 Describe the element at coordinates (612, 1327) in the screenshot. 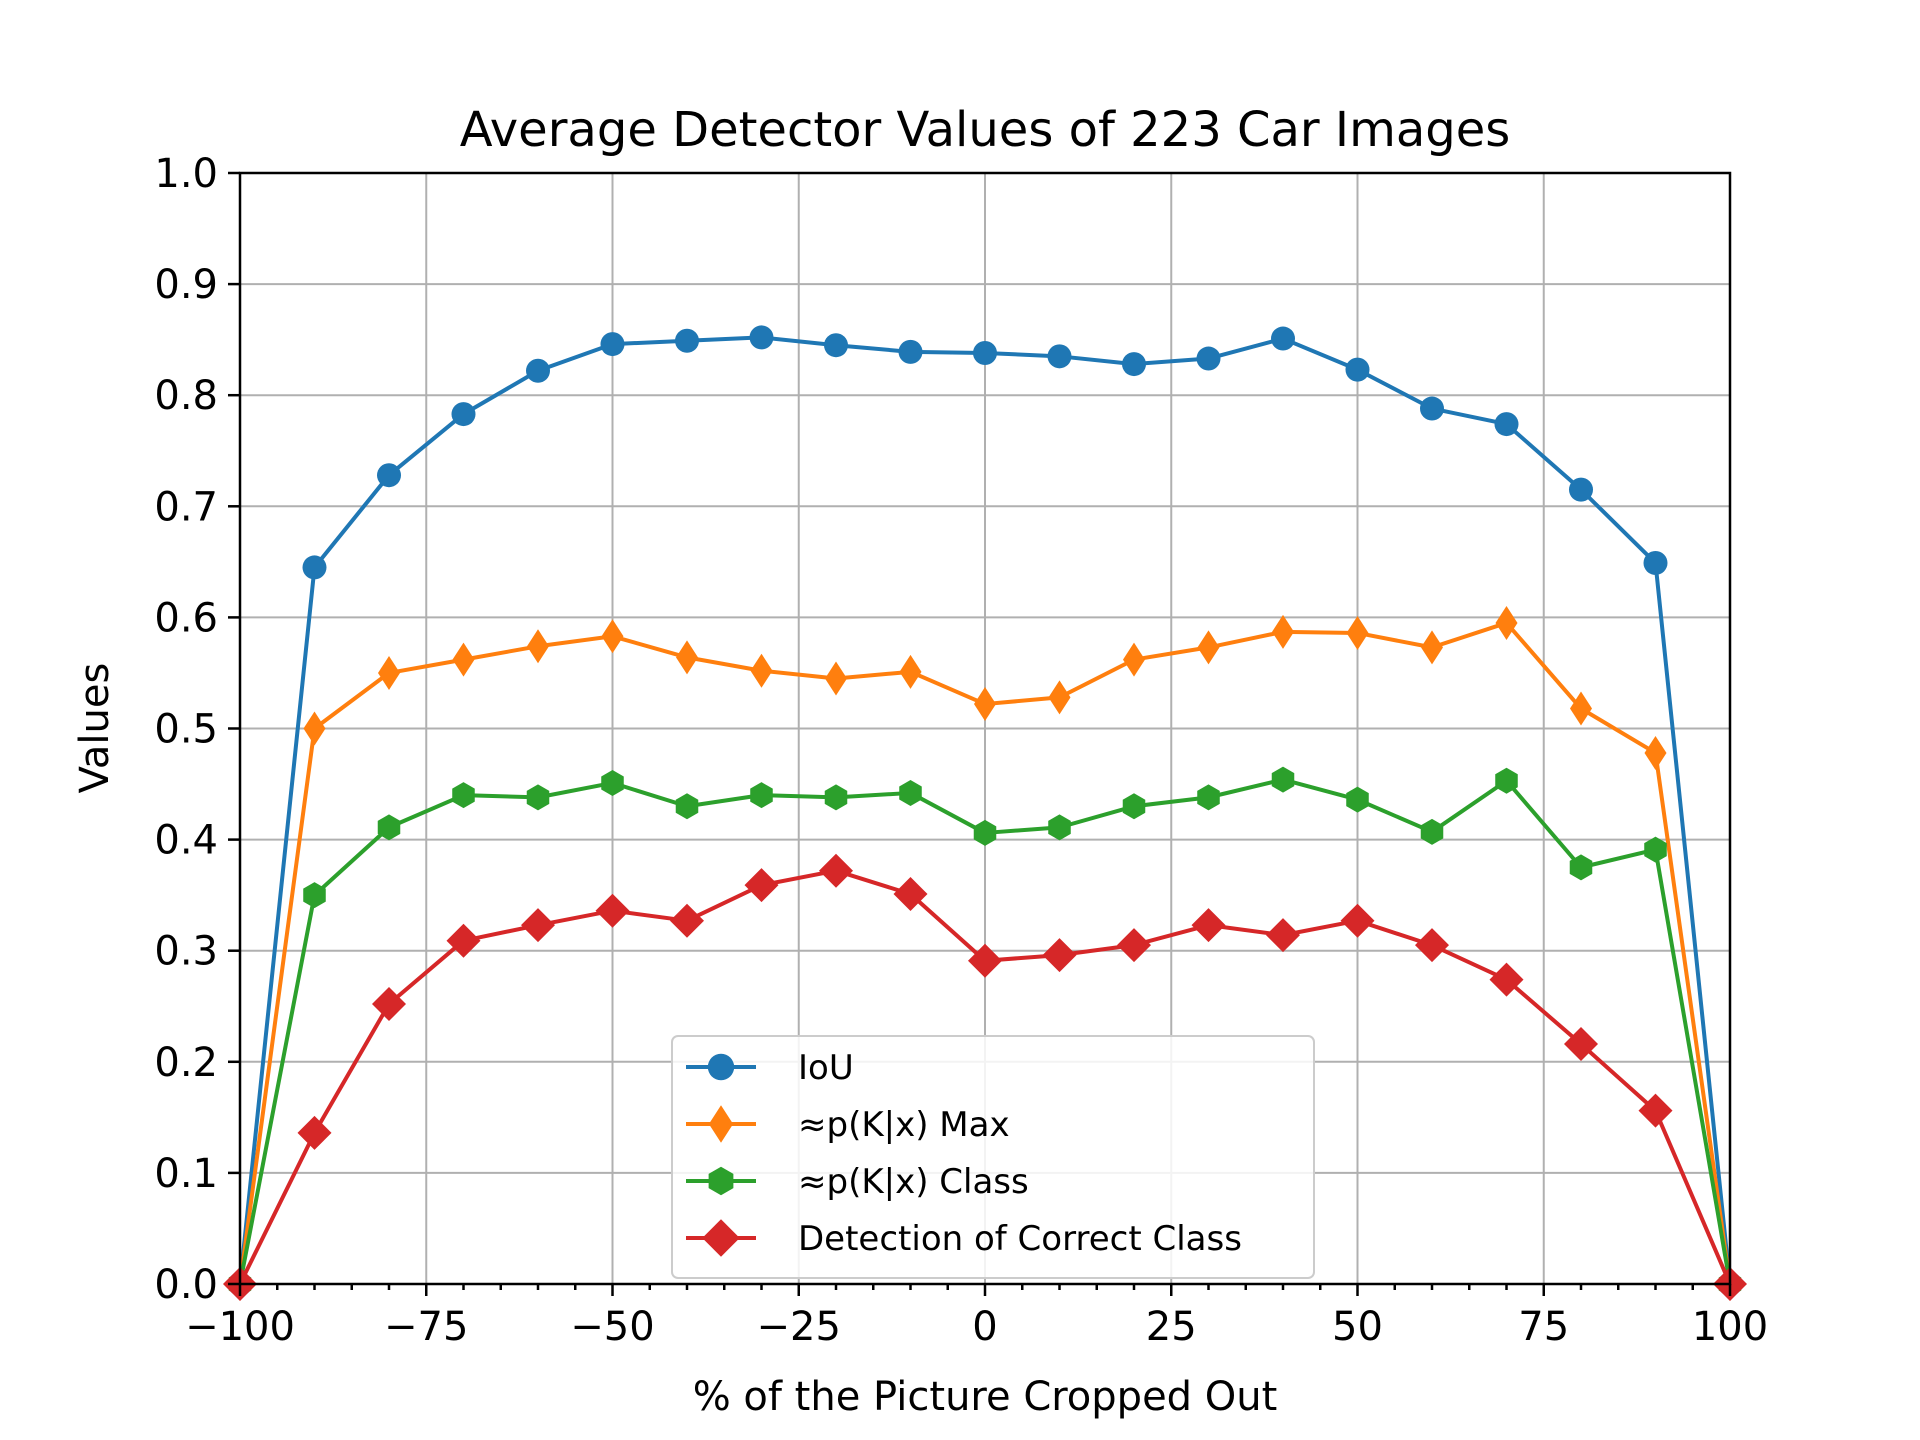

I see `x-tick-label: −50` at that location.